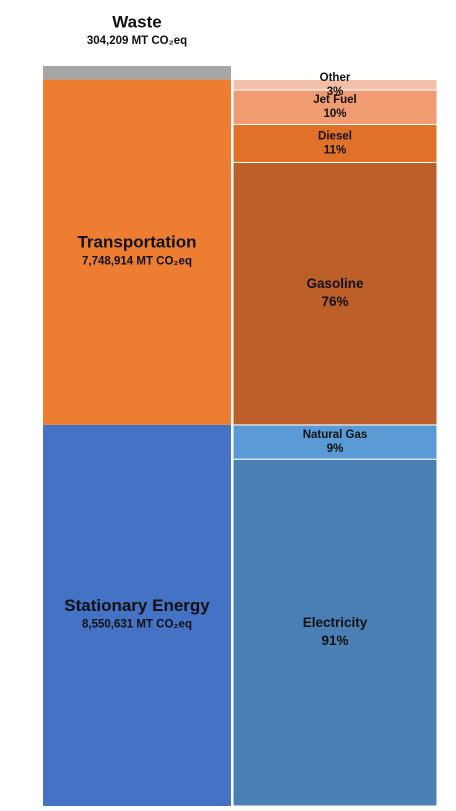 Image resolution: width=456 pixels, height=811 pixels. What do you see at coordinates (137, 41) in the screenshot?
I see `segment-value: 304,209 MT CO₂eq` at bounding box center [137, 41].